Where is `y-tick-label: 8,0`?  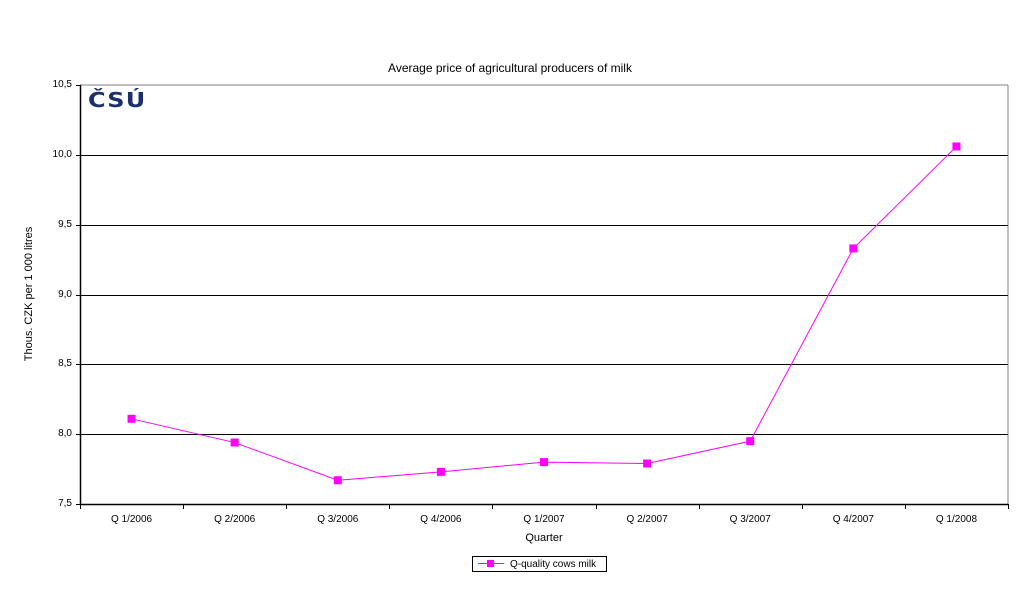 y-tick-label: 8,0 is located at coordinates (65, 433).